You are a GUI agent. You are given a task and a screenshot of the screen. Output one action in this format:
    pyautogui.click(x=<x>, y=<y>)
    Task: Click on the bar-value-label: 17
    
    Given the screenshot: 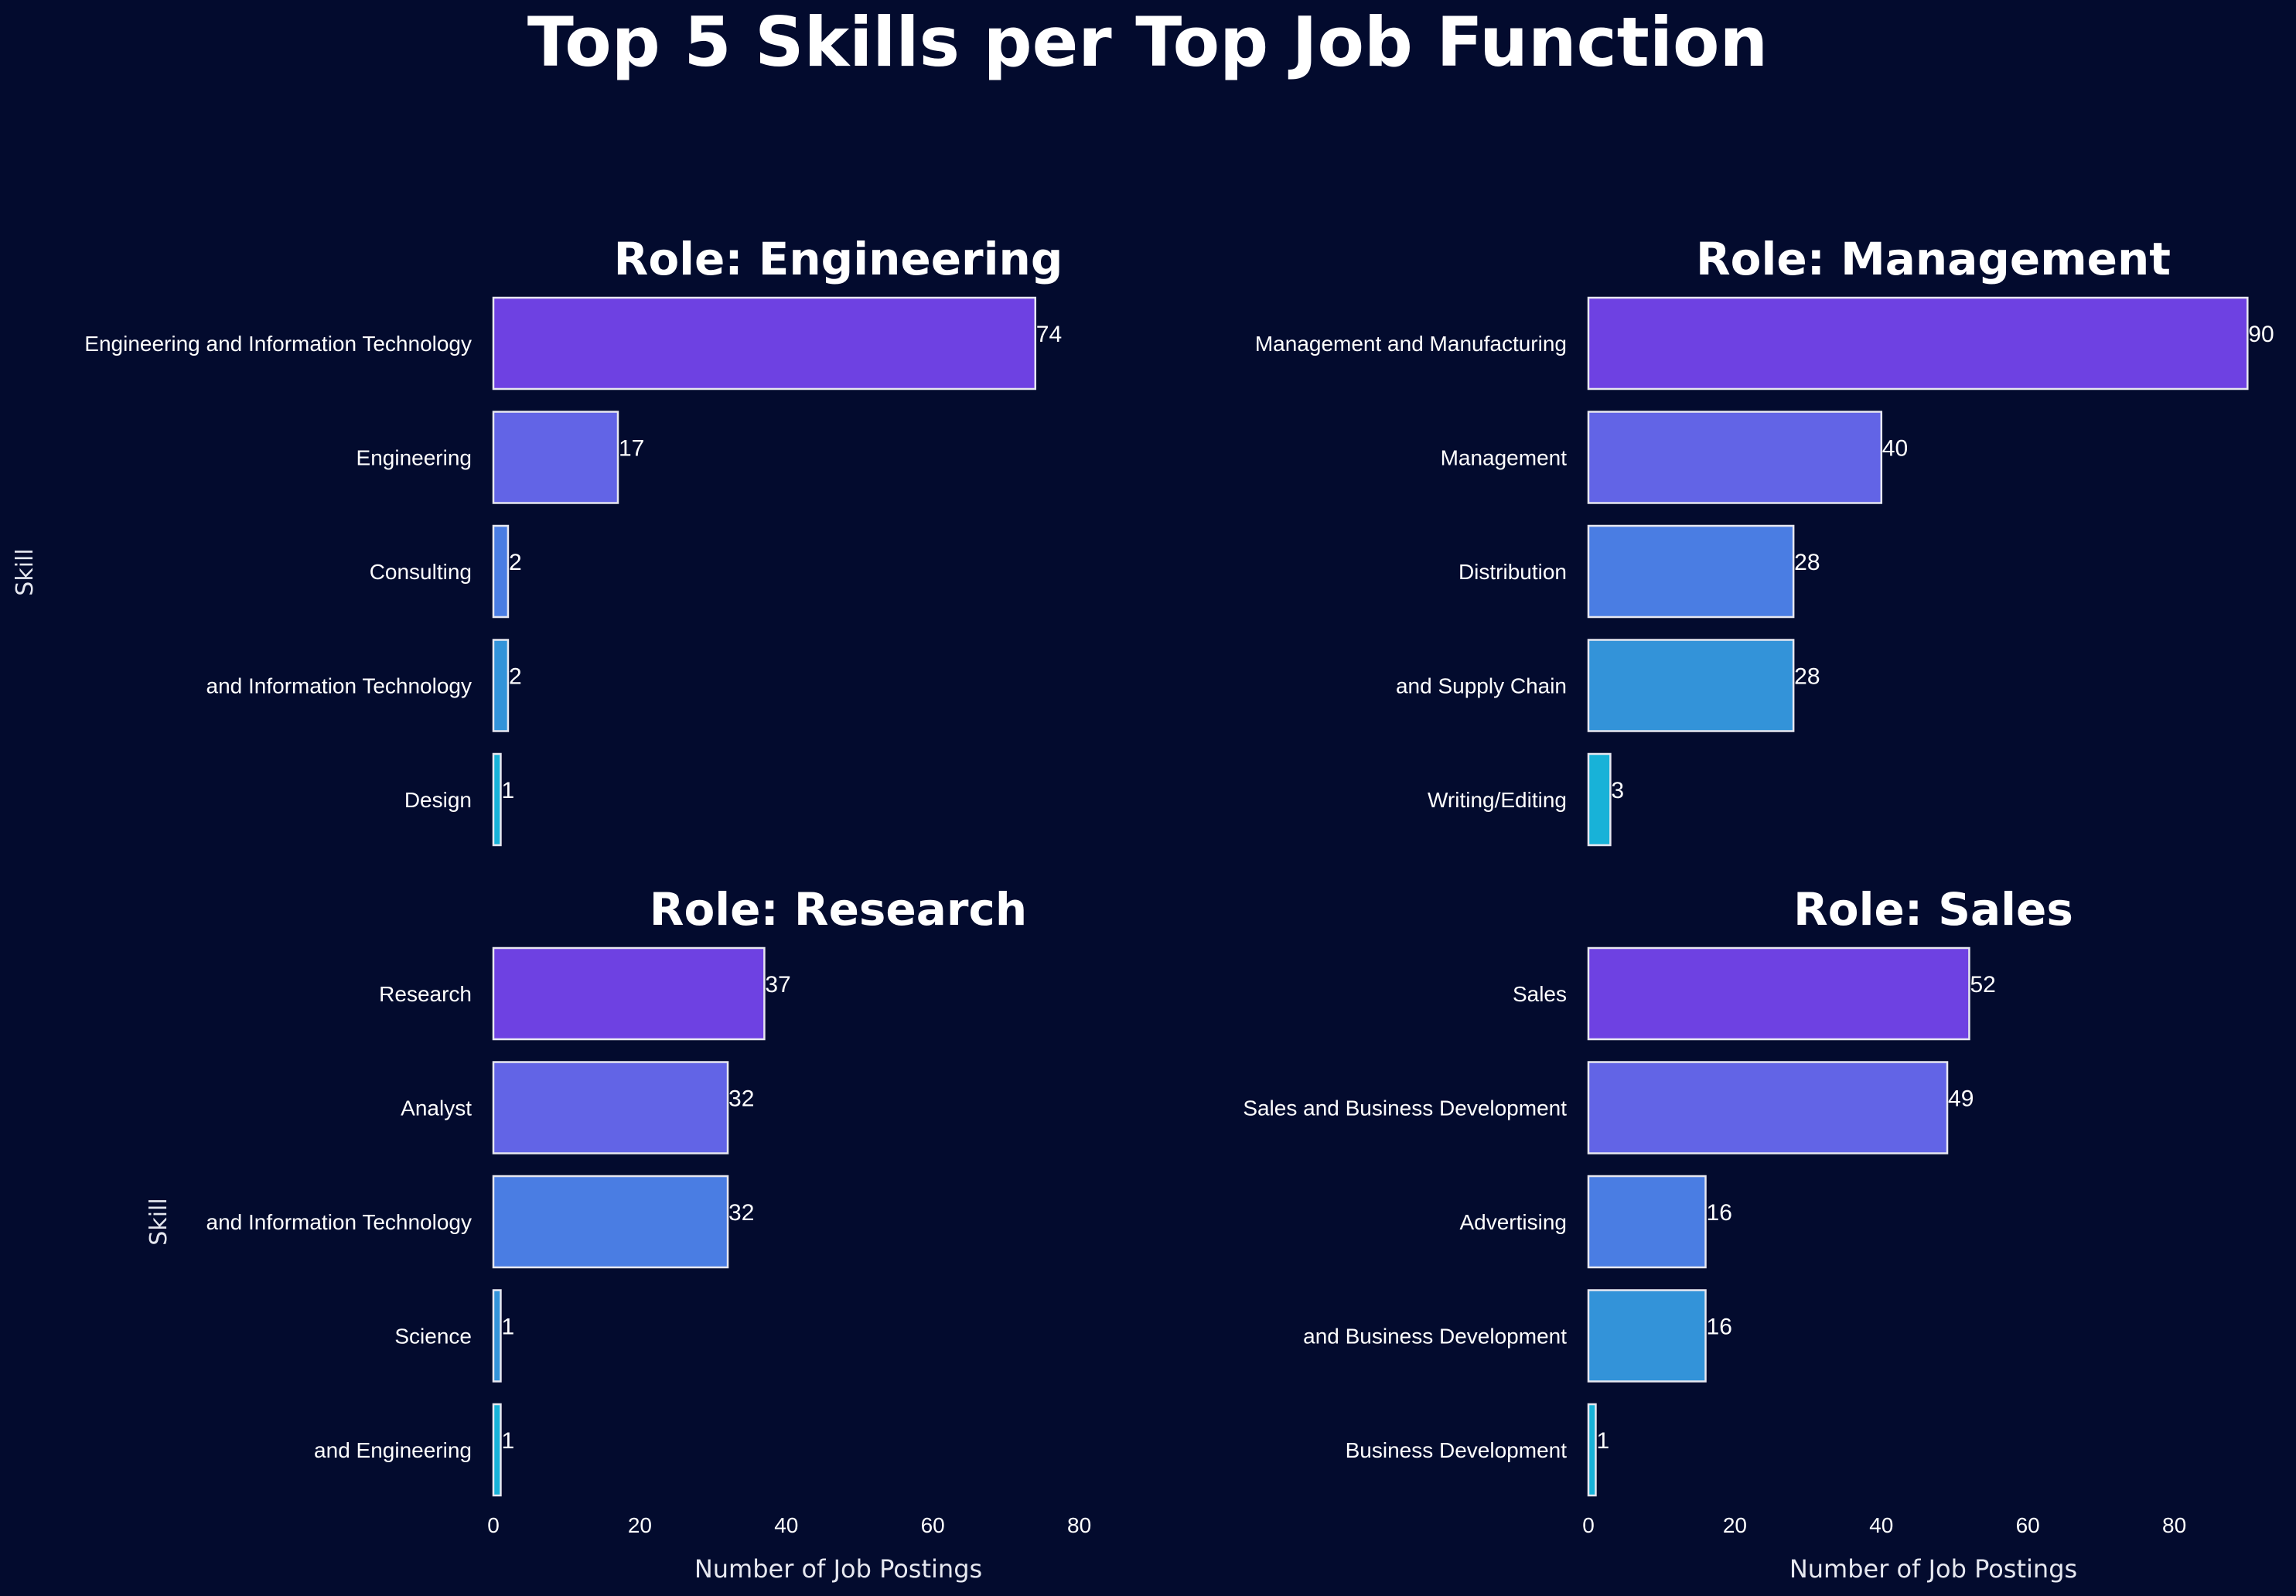 What is the action you would take?
    pyautogui.click(x=631, y=449)
    